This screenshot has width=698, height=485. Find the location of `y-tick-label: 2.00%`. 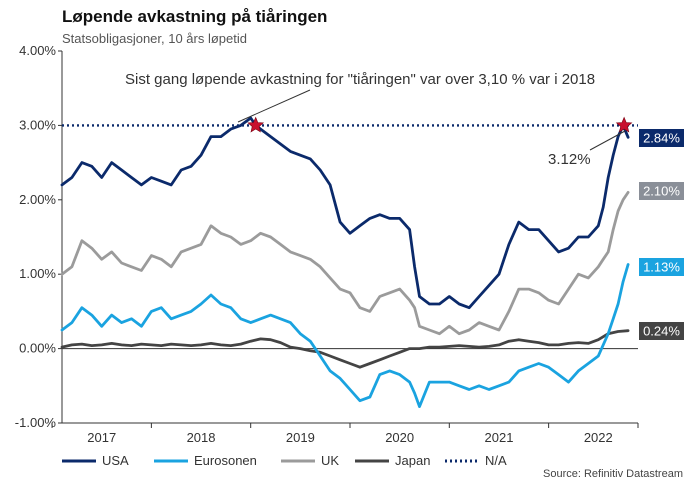

y-tick-label: 2.00% is located at coordinates (37, 199).